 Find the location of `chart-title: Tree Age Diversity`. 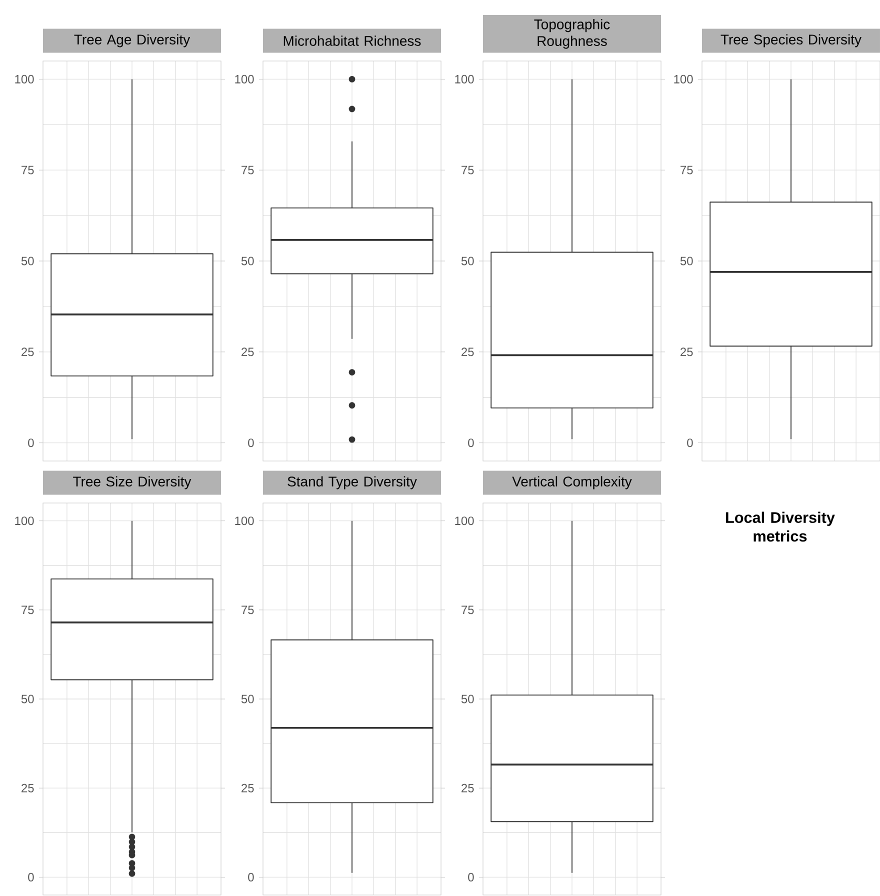

chart-title: Tree Age Diversity is located at coordinates (132, 41).